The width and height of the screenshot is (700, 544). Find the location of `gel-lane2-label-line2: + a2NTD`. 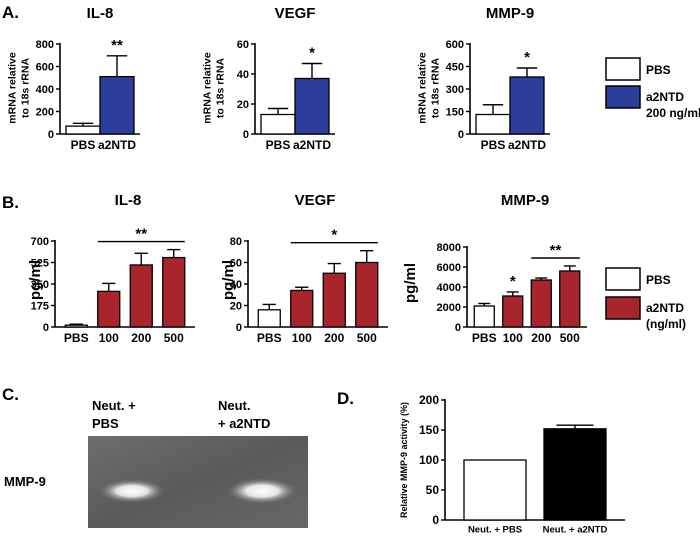

gel-lane2-label-line2: + a2NTD is located at coordinates (244, 423).